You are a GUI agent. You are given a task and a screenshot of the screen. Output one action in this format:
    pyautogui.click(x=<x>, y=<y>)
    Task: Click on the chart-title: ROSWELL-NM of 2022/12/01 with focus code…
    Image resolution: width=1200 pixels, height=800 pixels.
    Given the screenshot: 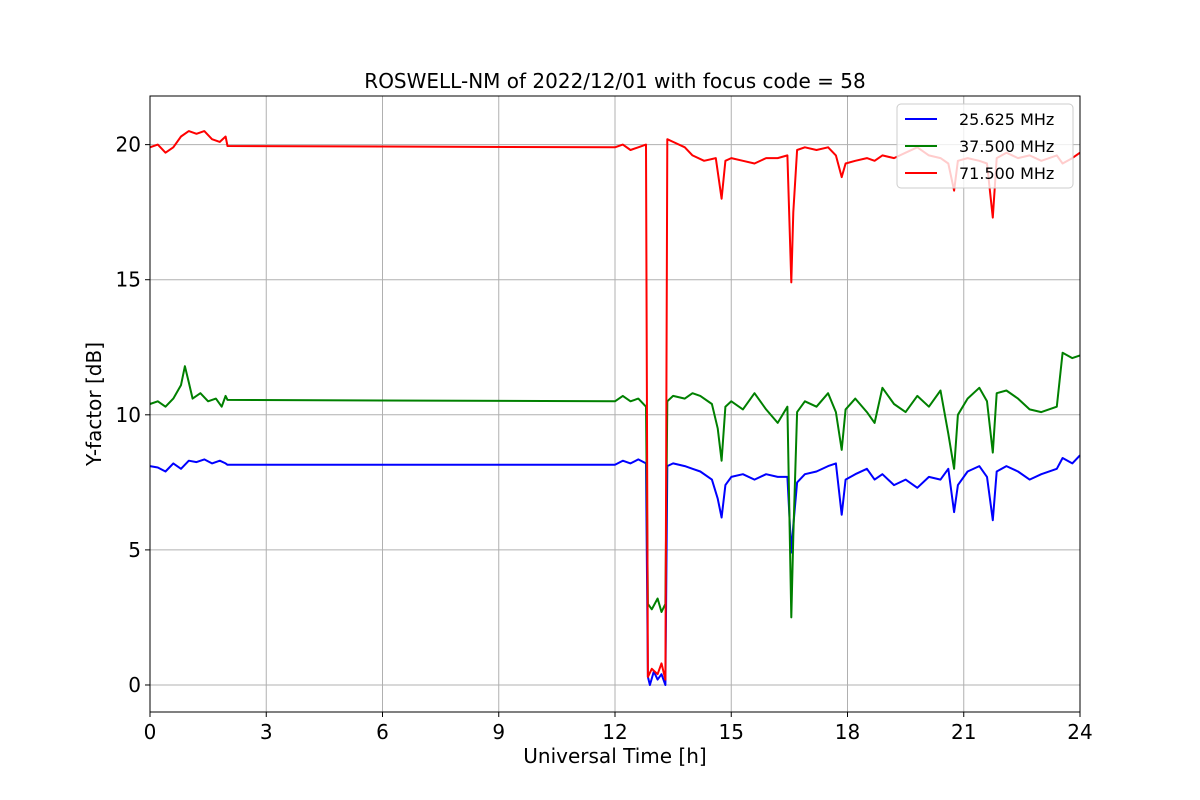 What is the action you would take?
    pyautogui.click(x=614, y=81)
    